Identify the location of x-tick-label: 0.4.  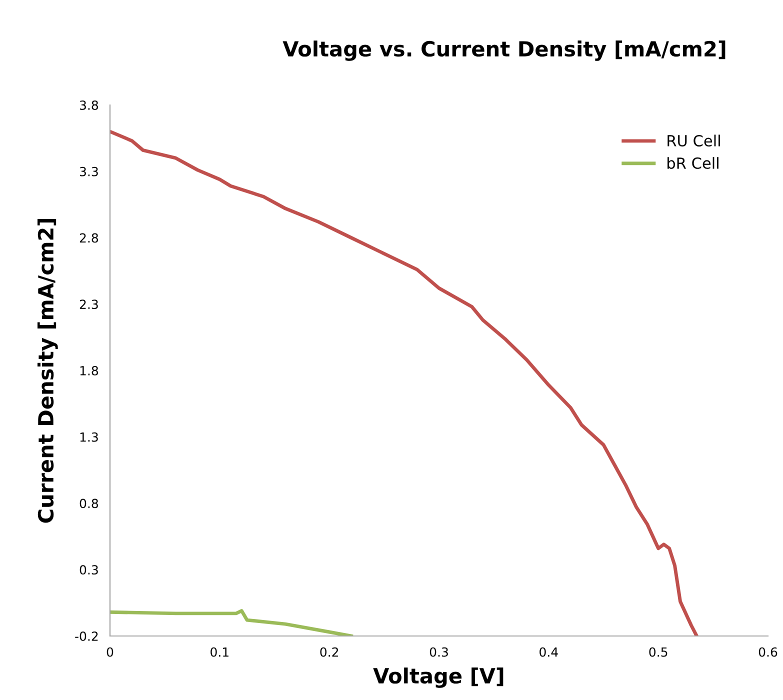
(549, 652).